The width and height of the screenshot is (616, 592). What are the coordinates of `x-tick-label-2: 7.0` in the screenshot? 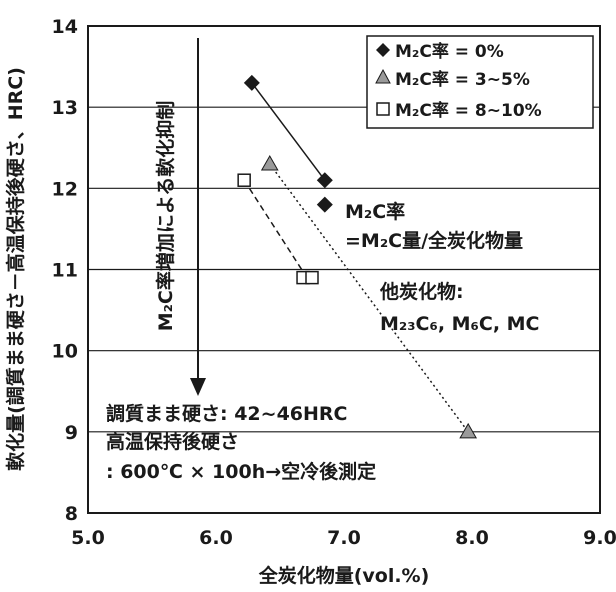 It's located at (344, 538).